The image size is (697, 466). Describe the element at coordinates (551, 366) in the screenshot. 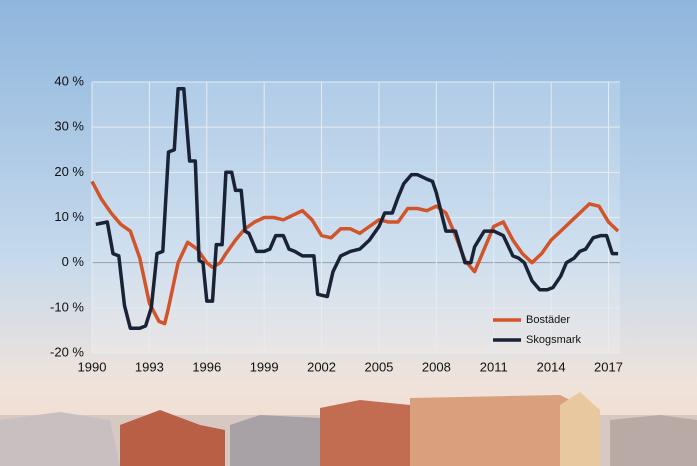

I see `x-tick-label: 2014` at that location.